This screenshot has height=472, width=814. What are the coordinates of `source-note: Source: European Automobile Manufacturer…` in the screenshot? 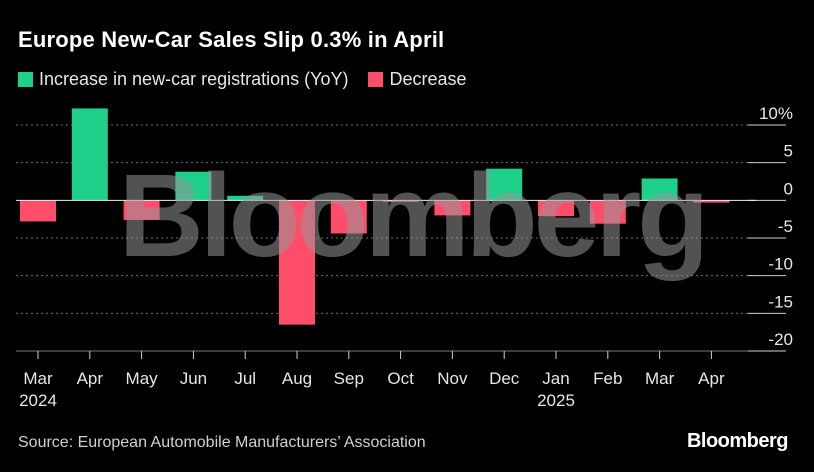 It's located at (222, 442).